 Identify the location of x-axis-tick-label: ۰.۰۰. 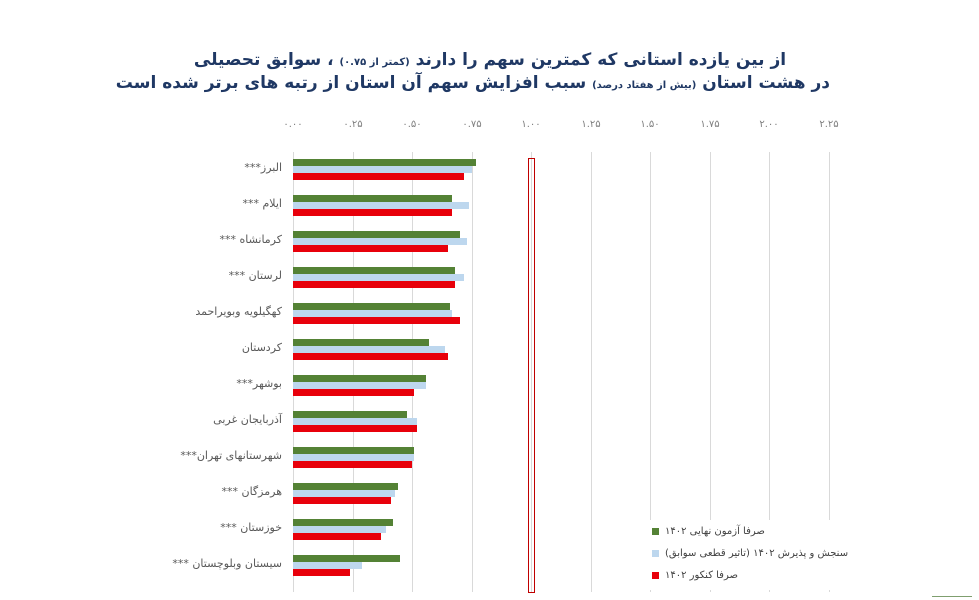
(293, 124).